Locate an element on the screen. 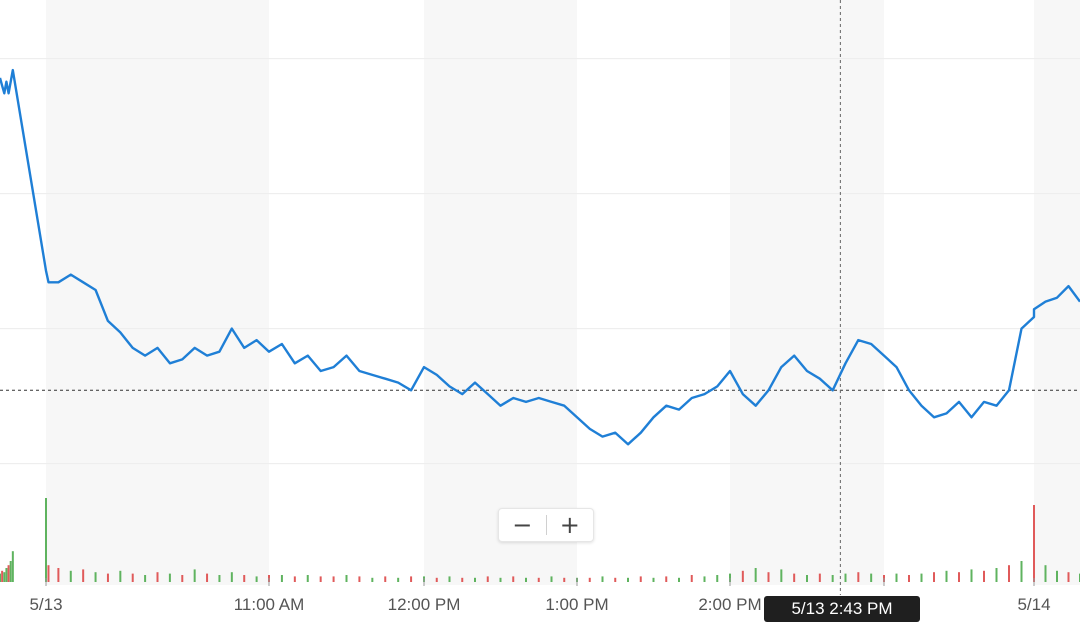  volume-bars is located at coordinates (540, 540).